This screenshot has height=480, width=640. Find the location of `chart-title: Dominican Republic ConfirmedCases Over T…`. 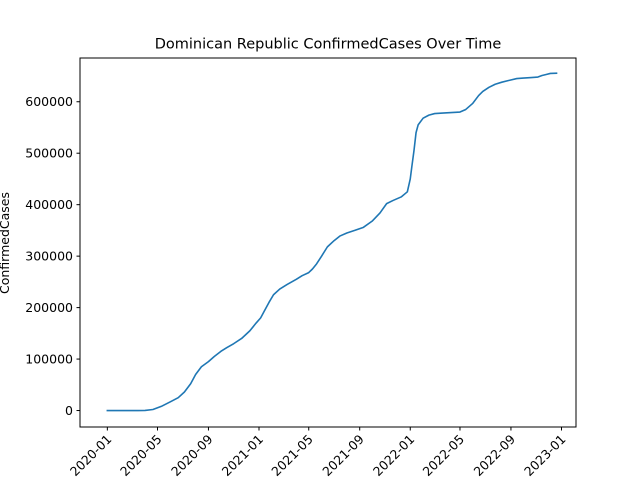

chart-title: Dominican Republic ConfirmedCases Over T… is located at coordinates (328, 45).